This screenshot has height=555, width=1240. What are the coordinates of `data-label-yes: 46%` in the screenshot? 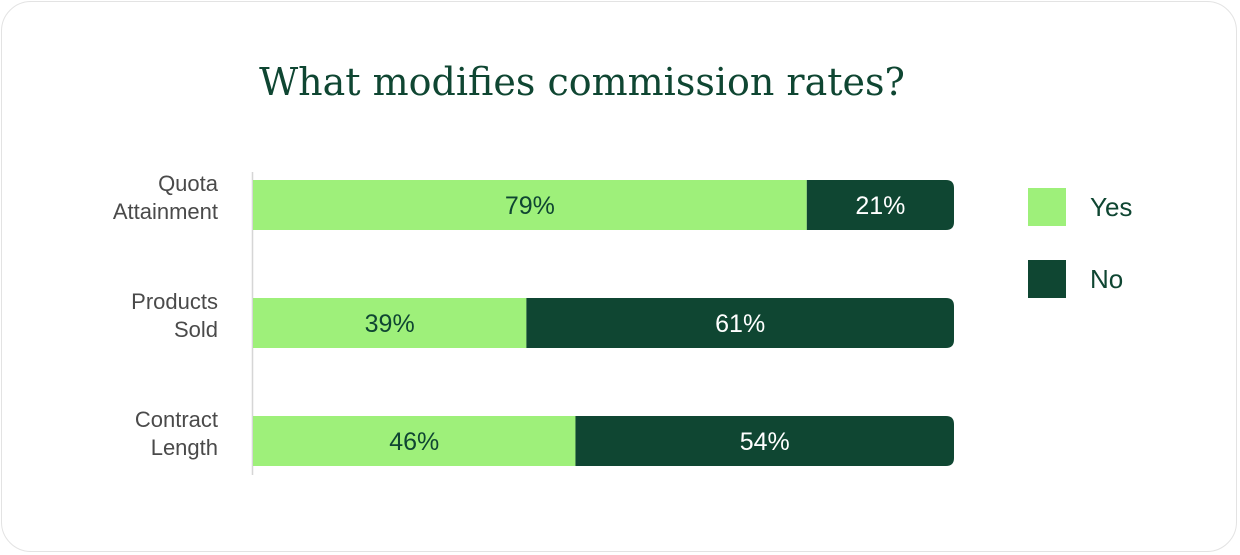 It's located at (414, 442).